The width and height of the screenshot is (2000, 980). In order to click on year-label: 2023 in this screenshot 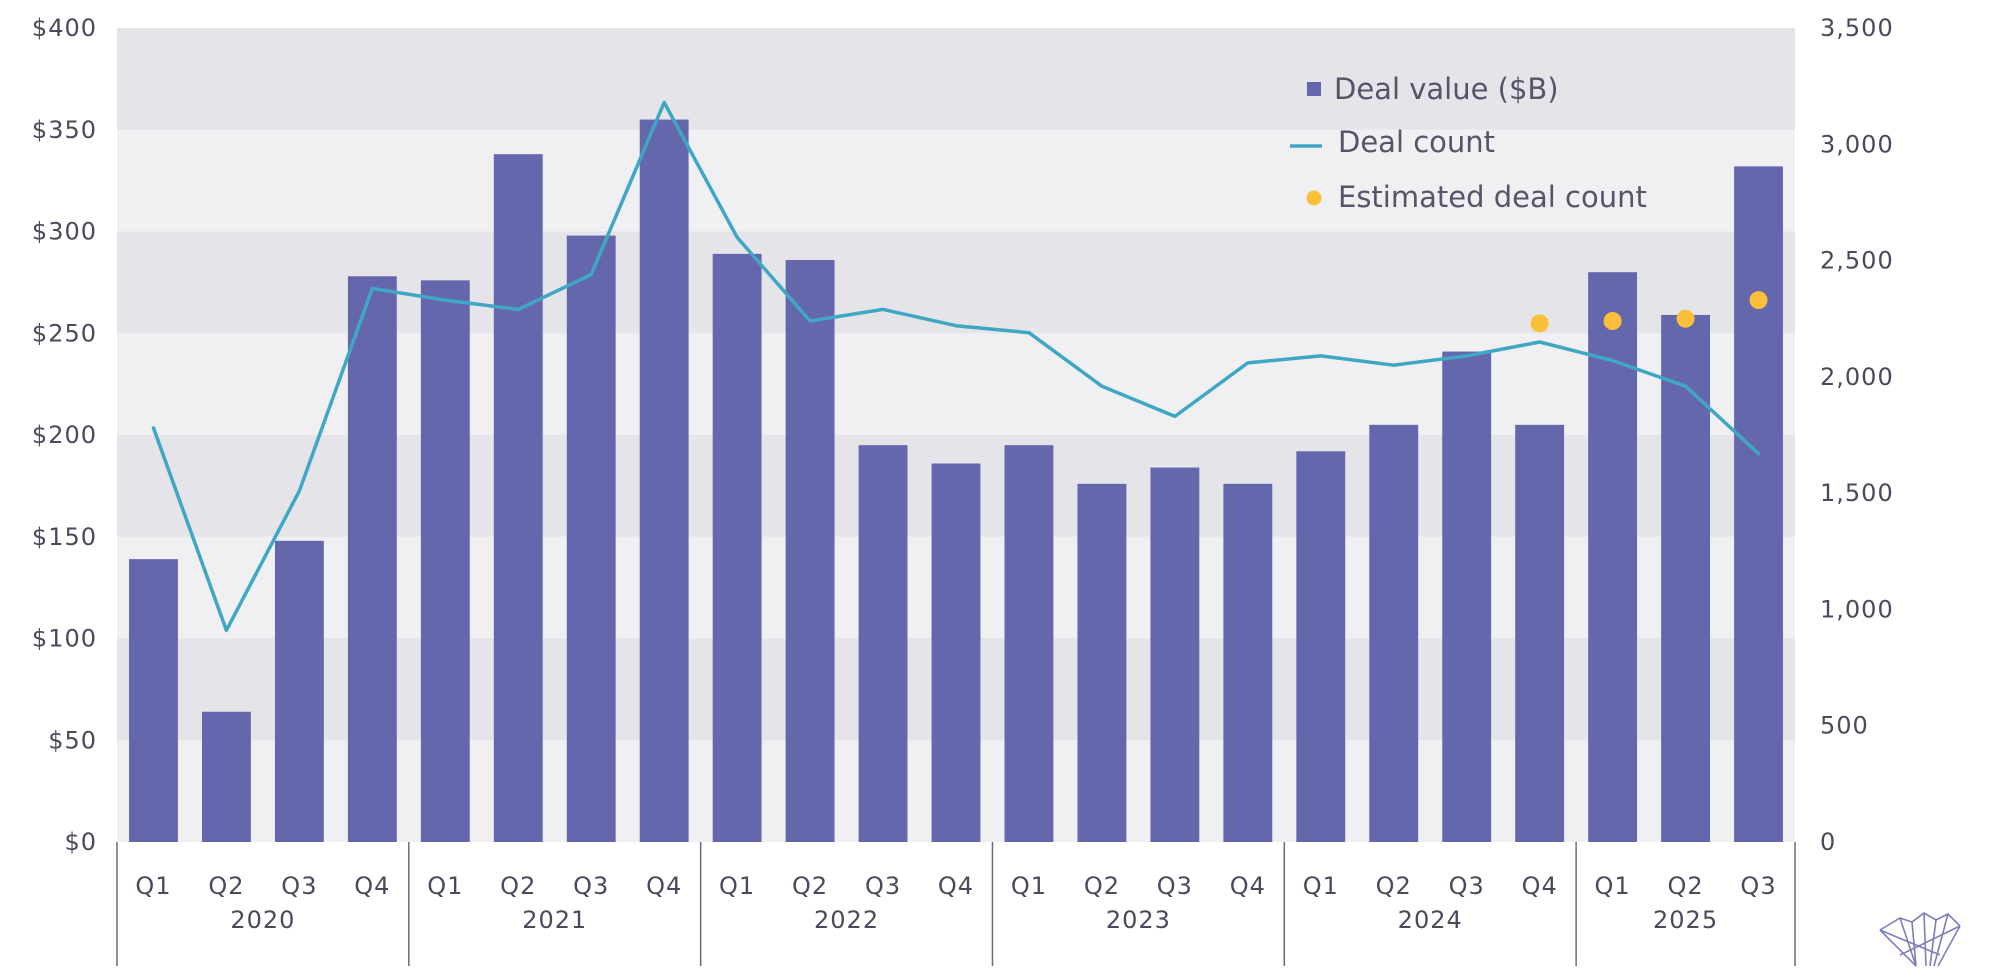, I will do `click(1138, 920)`.